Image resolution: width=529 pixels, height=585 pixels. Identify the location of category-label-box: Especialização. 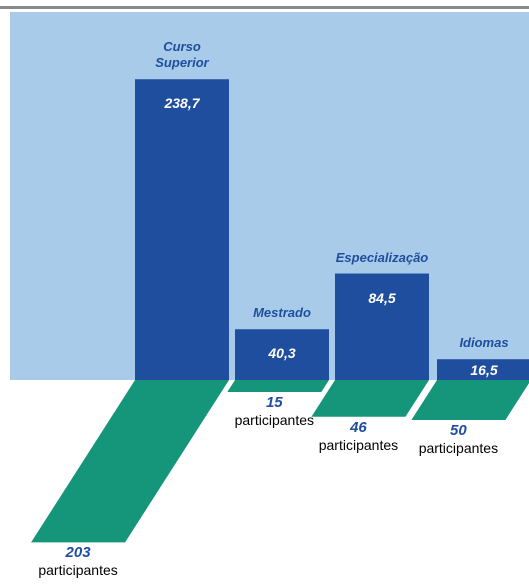
(382, 258).